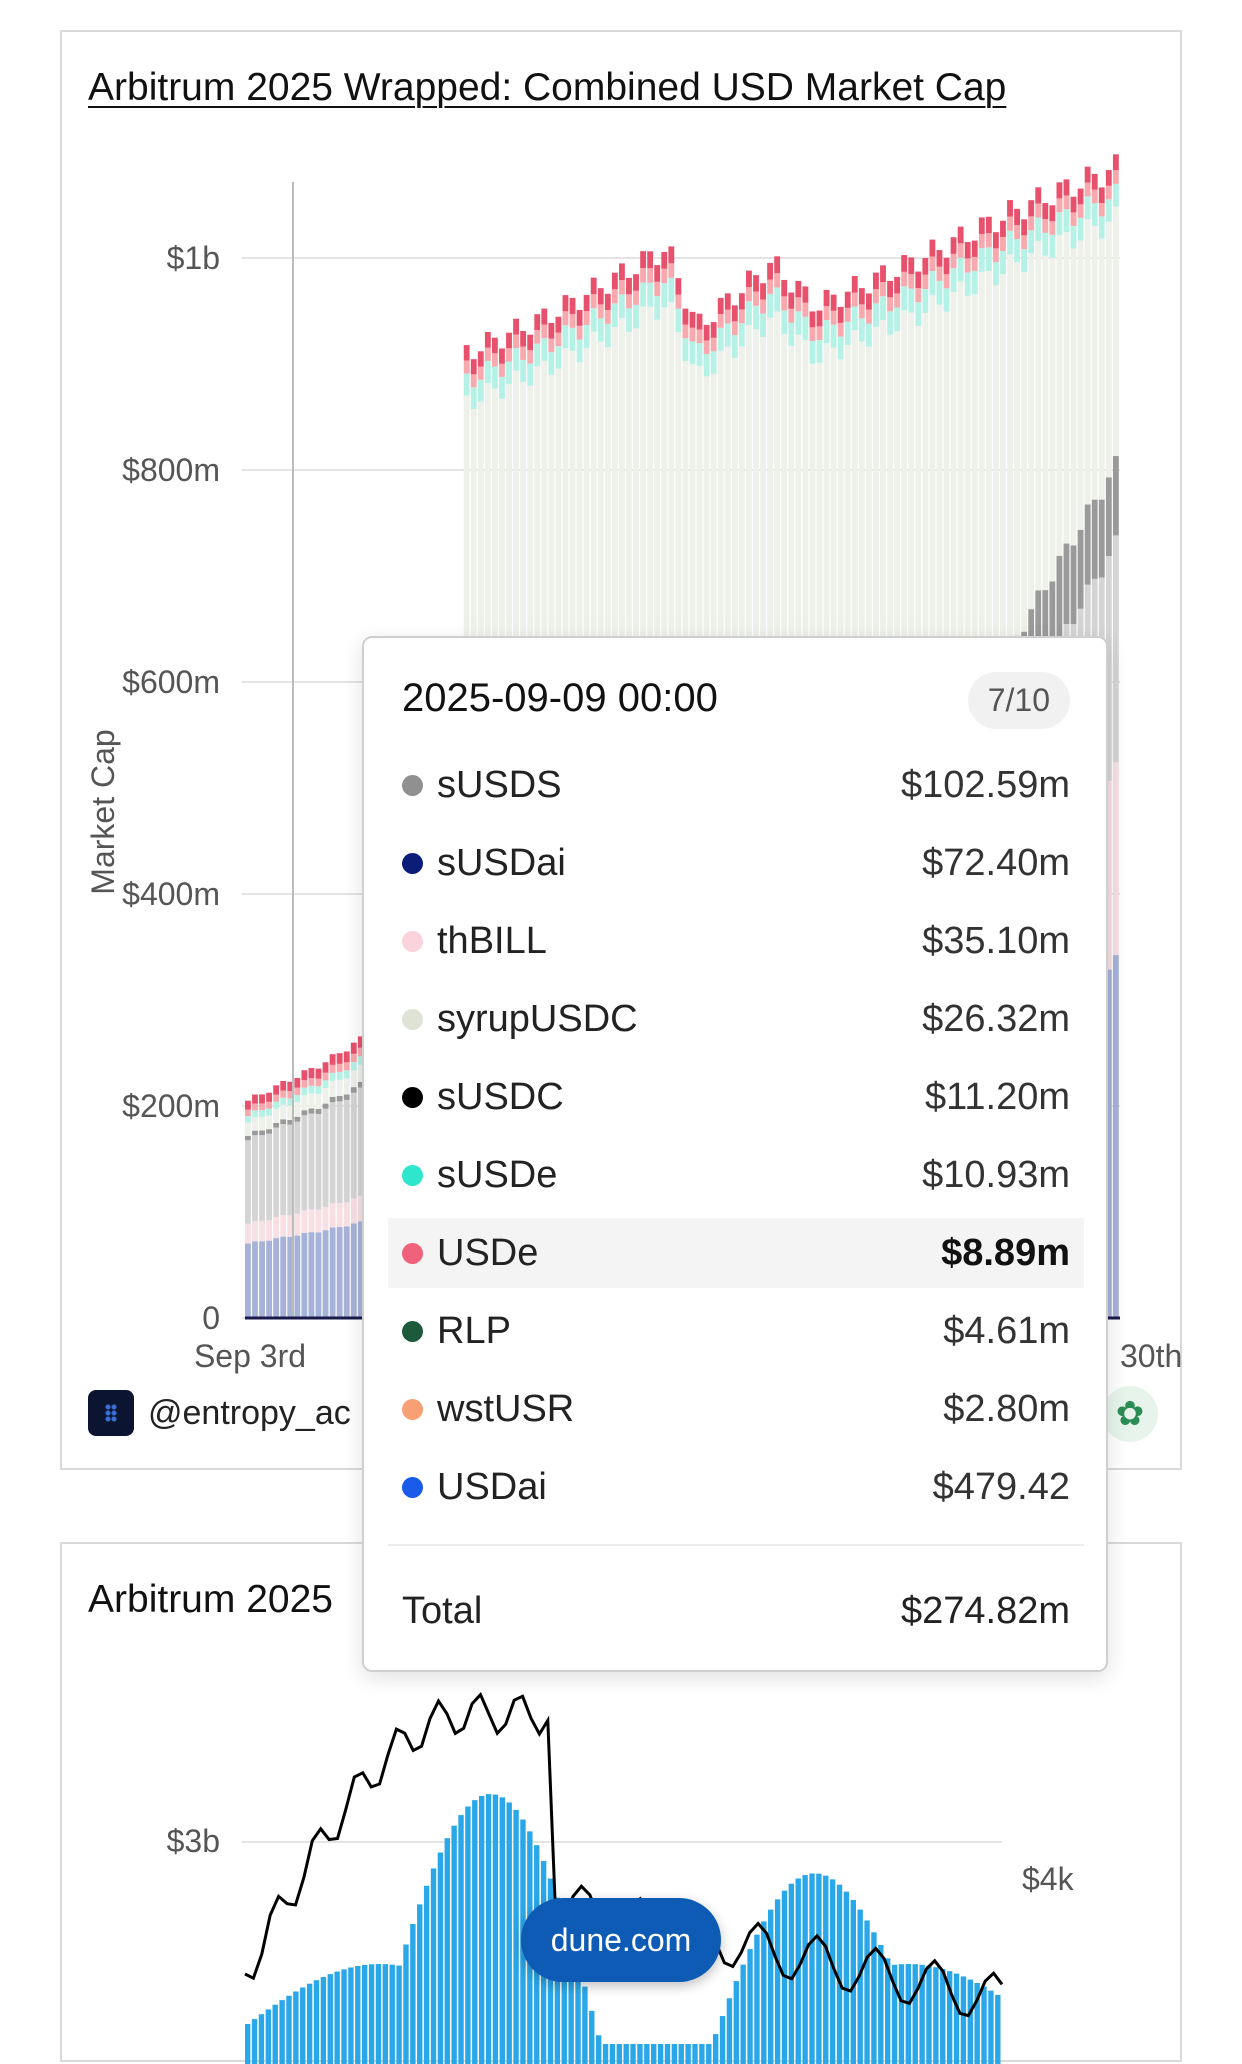  Describe the element at coordinates (492, 1486) in the screenshot. I see `tooltip-series-label: USDai` at that location.